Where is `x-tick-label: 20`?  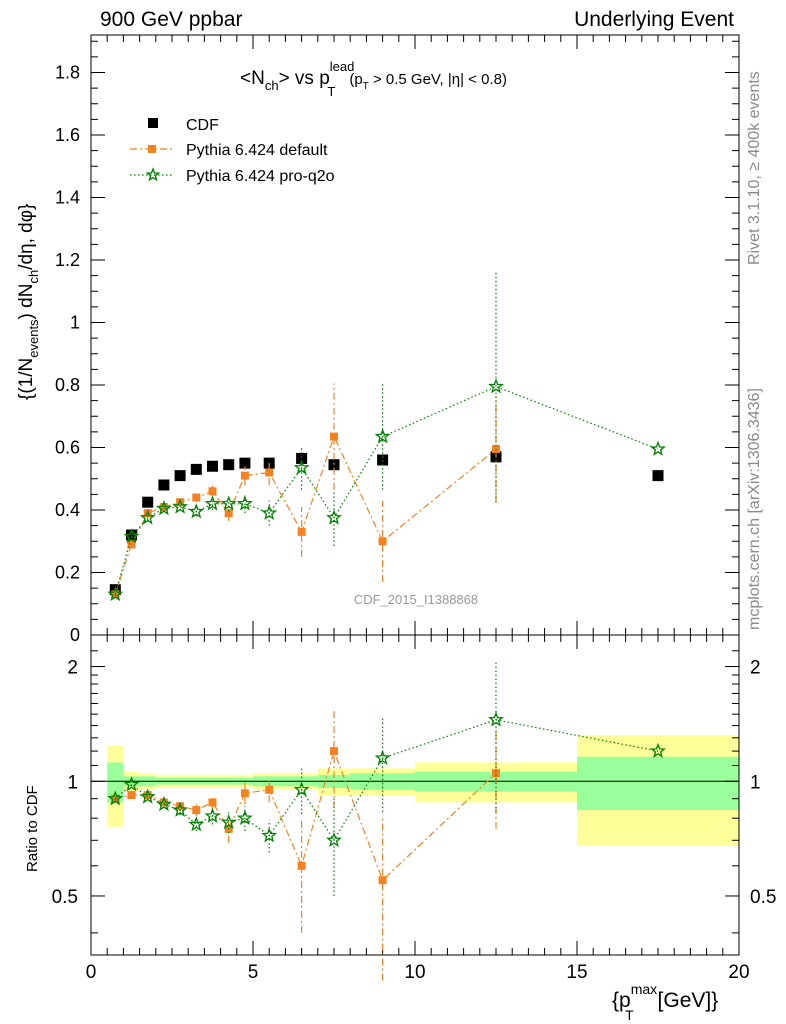 x-tick-label: 20 is located at coordinates (738, 972).